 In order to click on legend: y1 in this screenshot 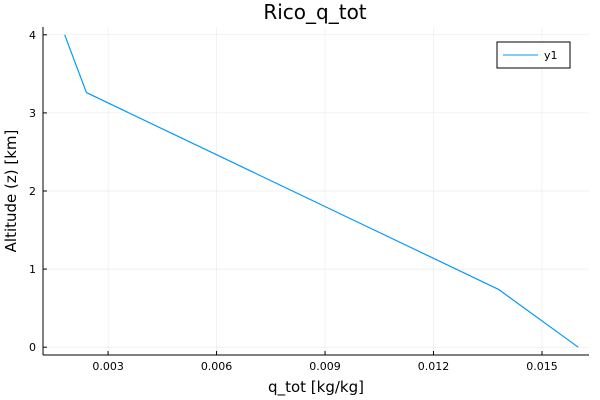, I will do `click(533, 55)`.